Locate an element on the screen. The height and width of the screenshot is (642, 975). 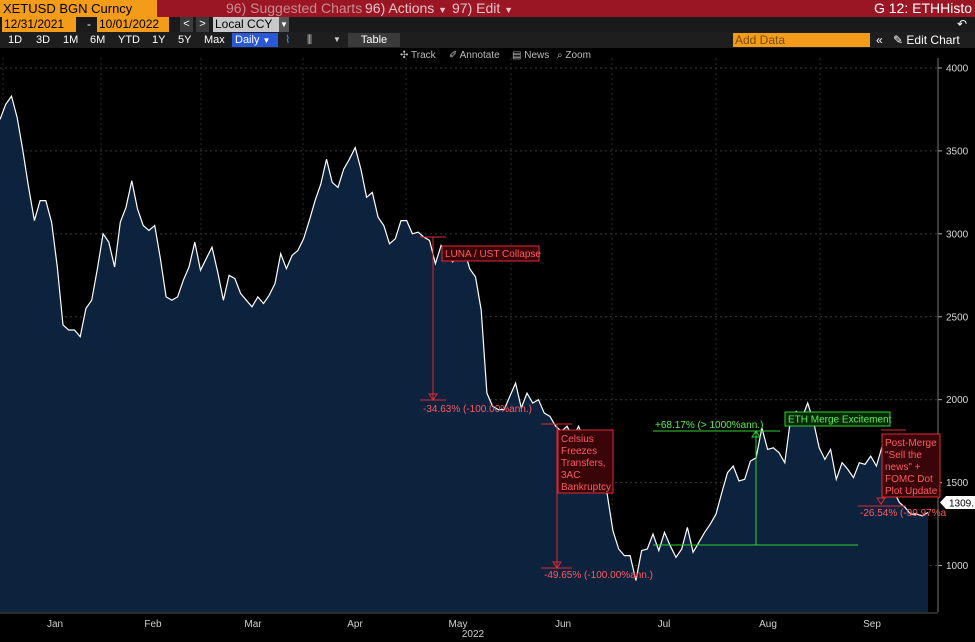
y-tick-label: 2500 is located at coordinates (957, 317).